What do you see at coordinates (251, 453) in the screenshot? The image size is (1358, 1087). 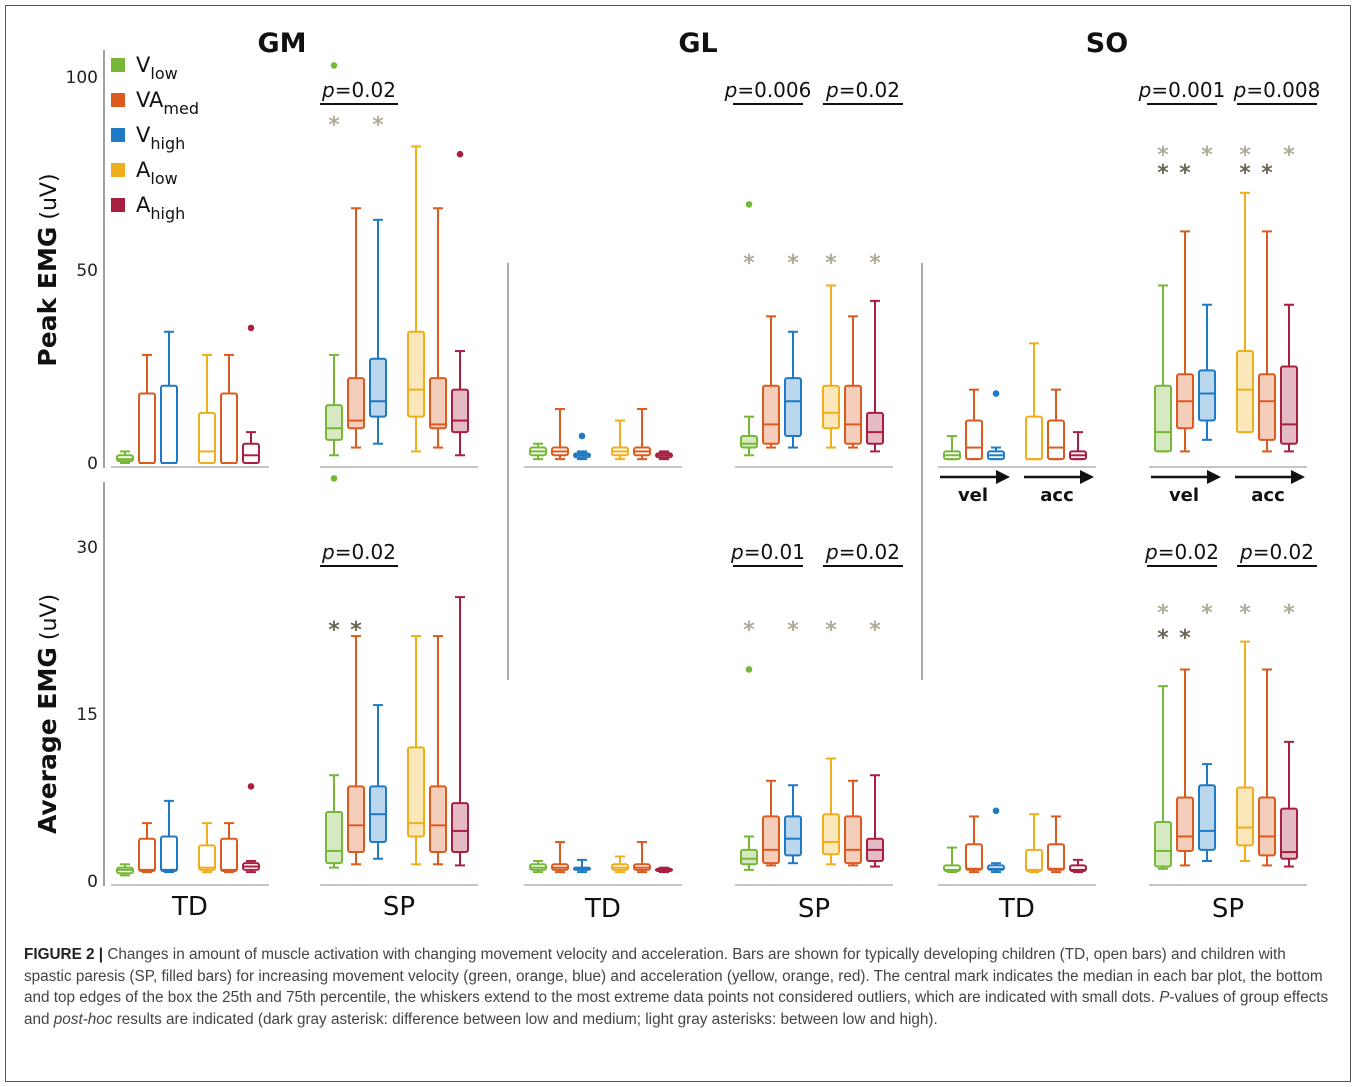 I see `box-GM-TD-A_high` at bounding box center [251, 453].